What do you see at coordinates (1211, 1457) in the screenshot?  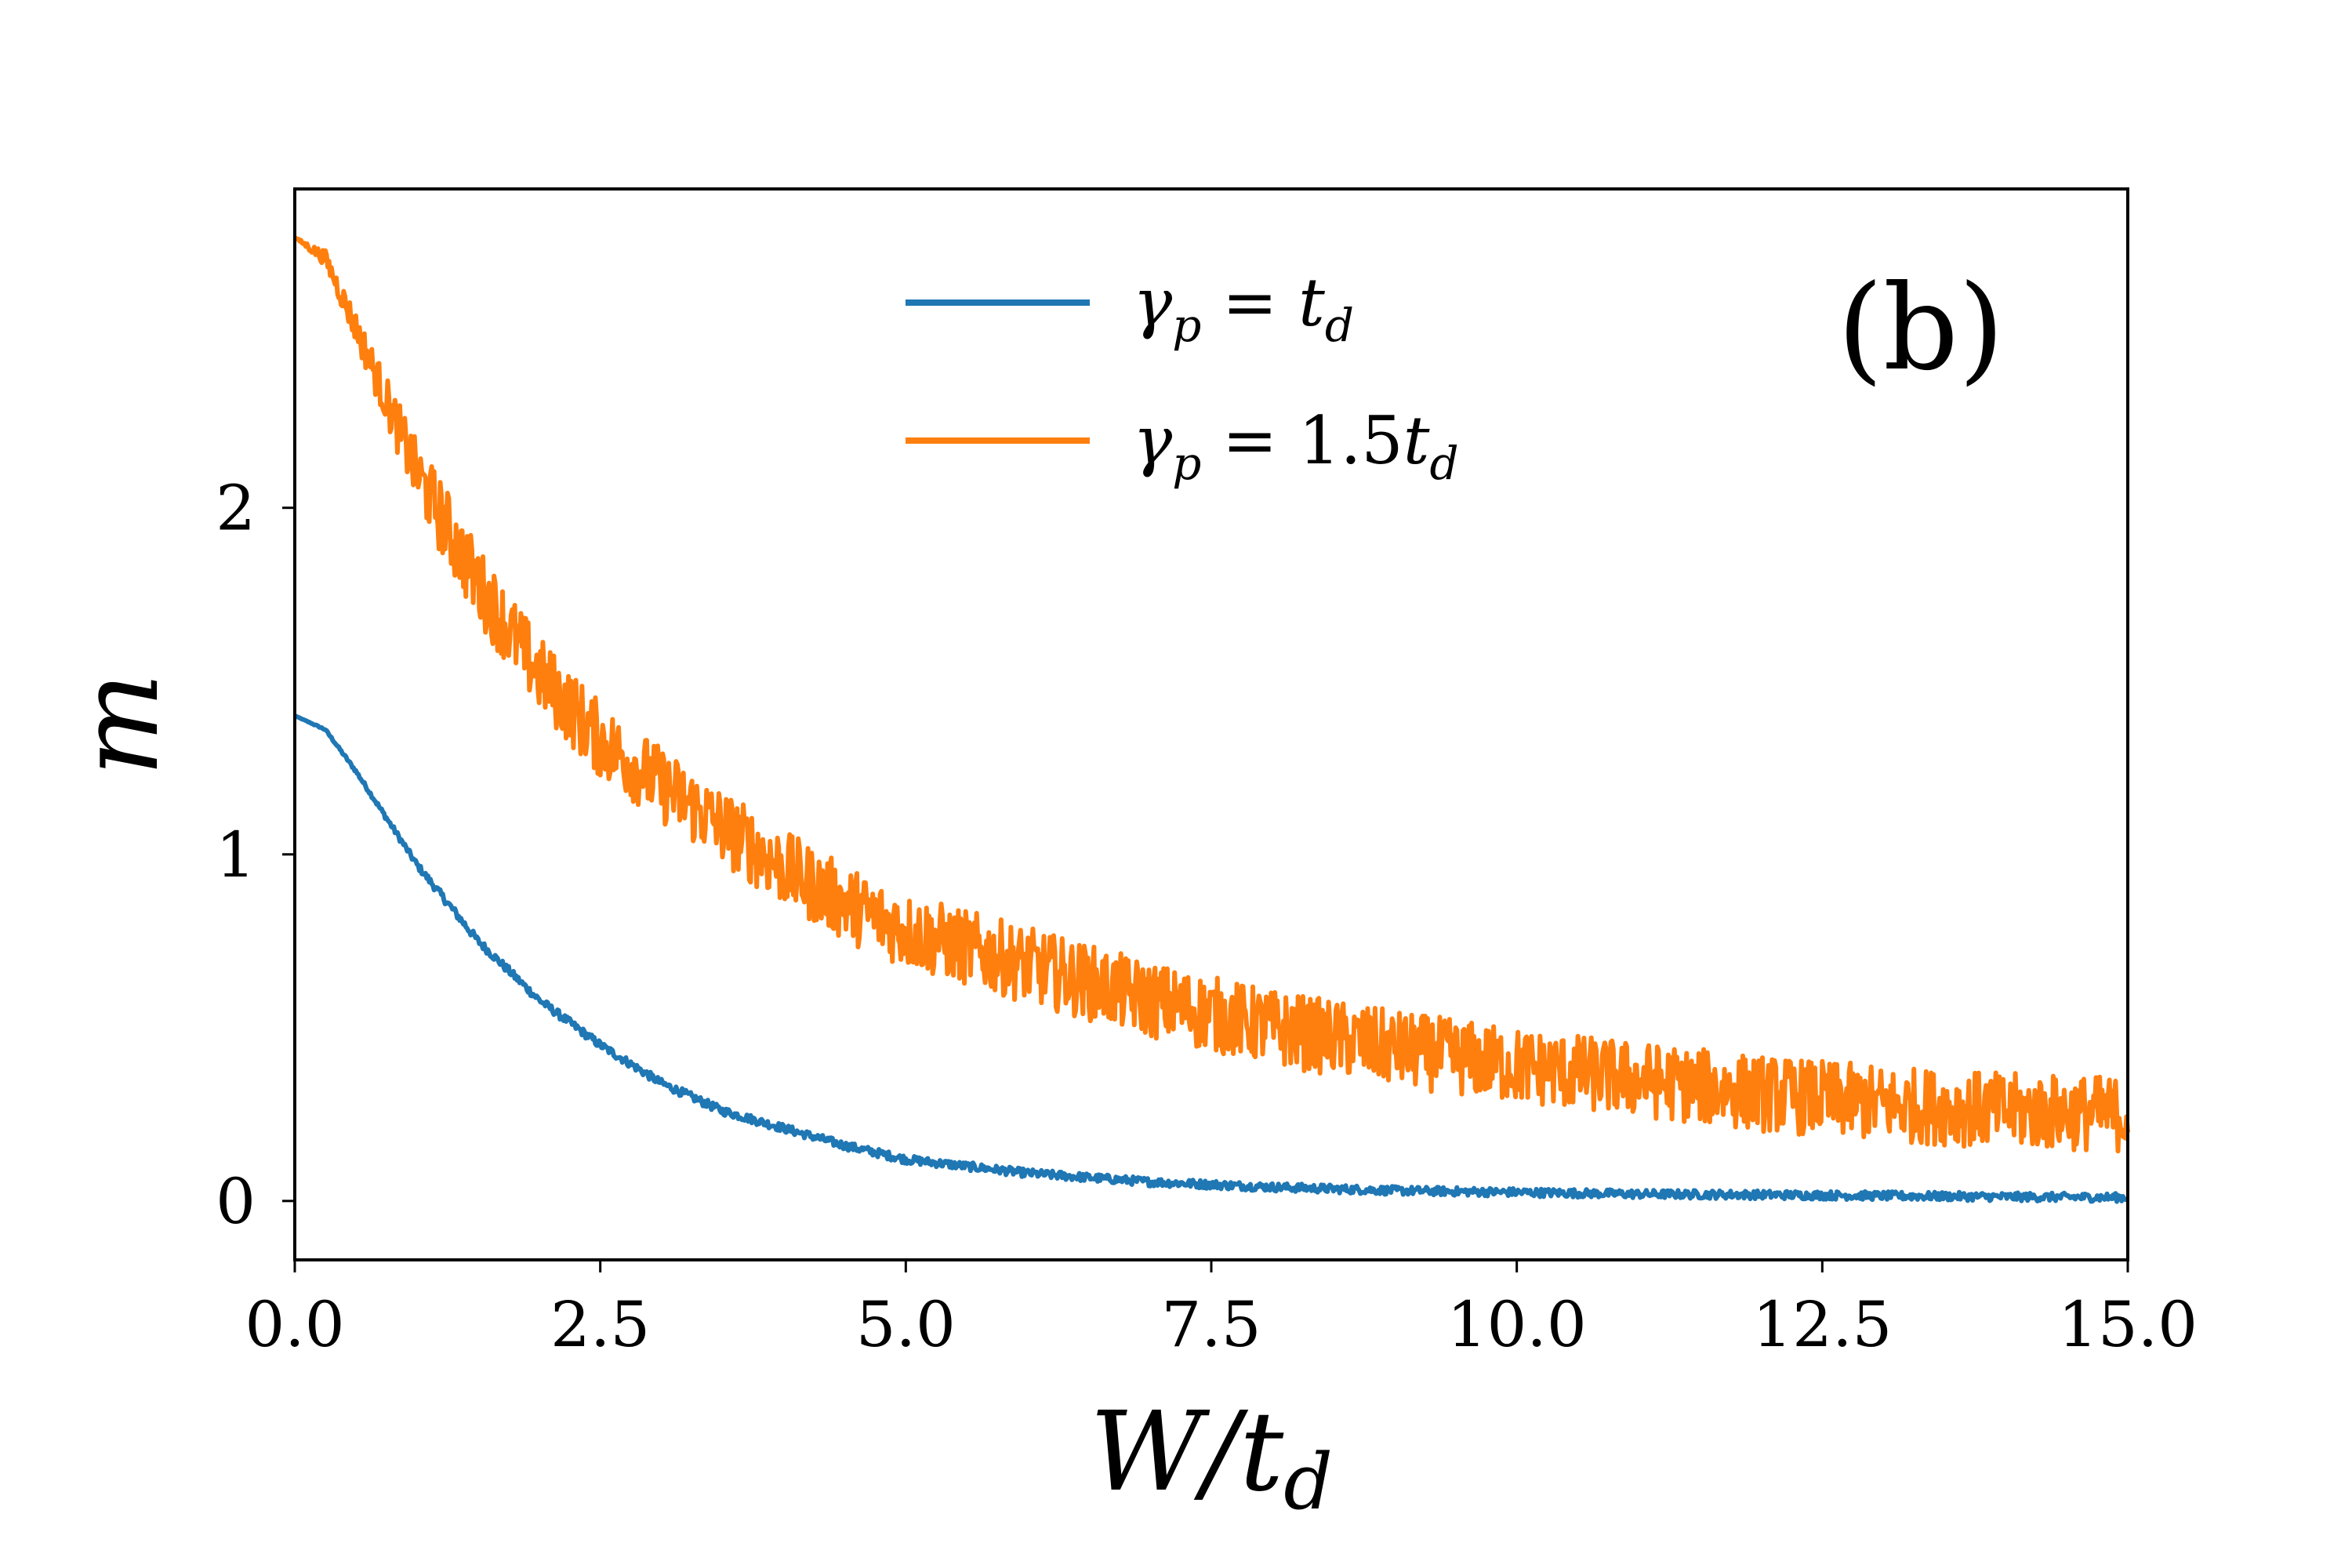 I see `x-axis-label: W/td` at bounding box center [1211, 1457].